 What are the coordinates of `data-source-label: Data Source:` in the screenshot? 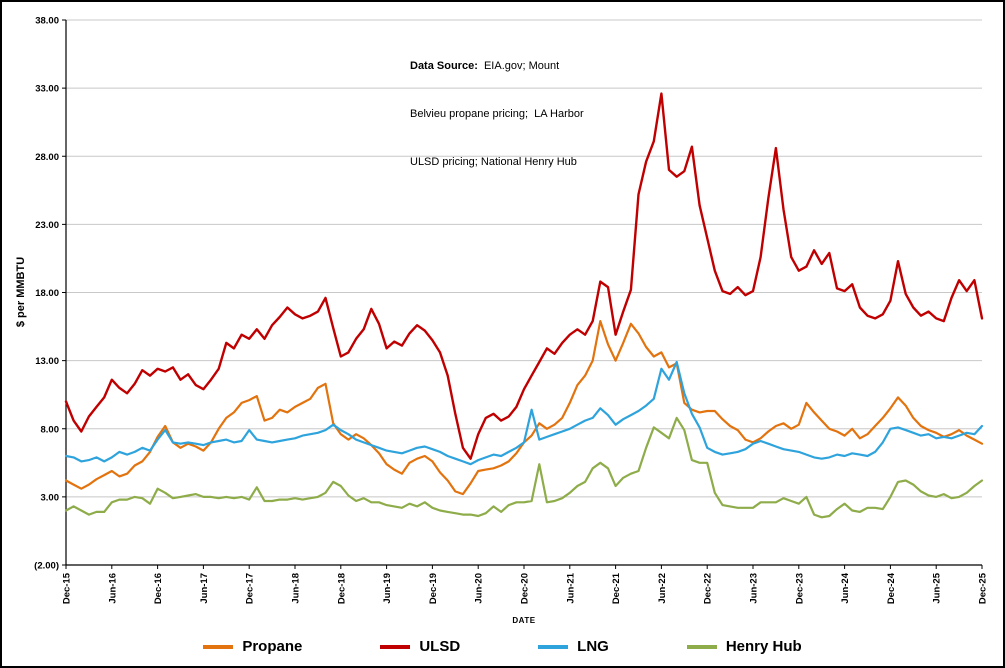 It's located at (444, 66).